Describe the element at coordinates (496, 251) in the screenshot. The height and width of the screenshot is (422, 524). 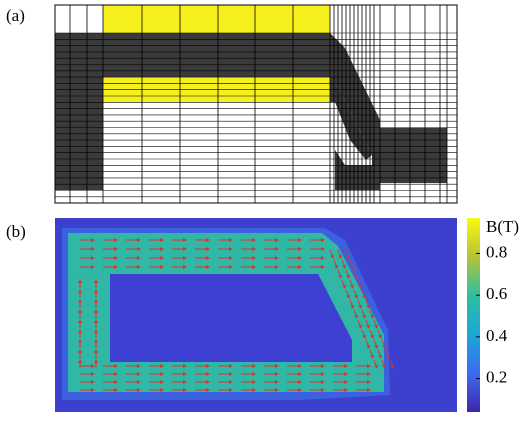
I see `colorbar-tick-label: 0.8` at that location.